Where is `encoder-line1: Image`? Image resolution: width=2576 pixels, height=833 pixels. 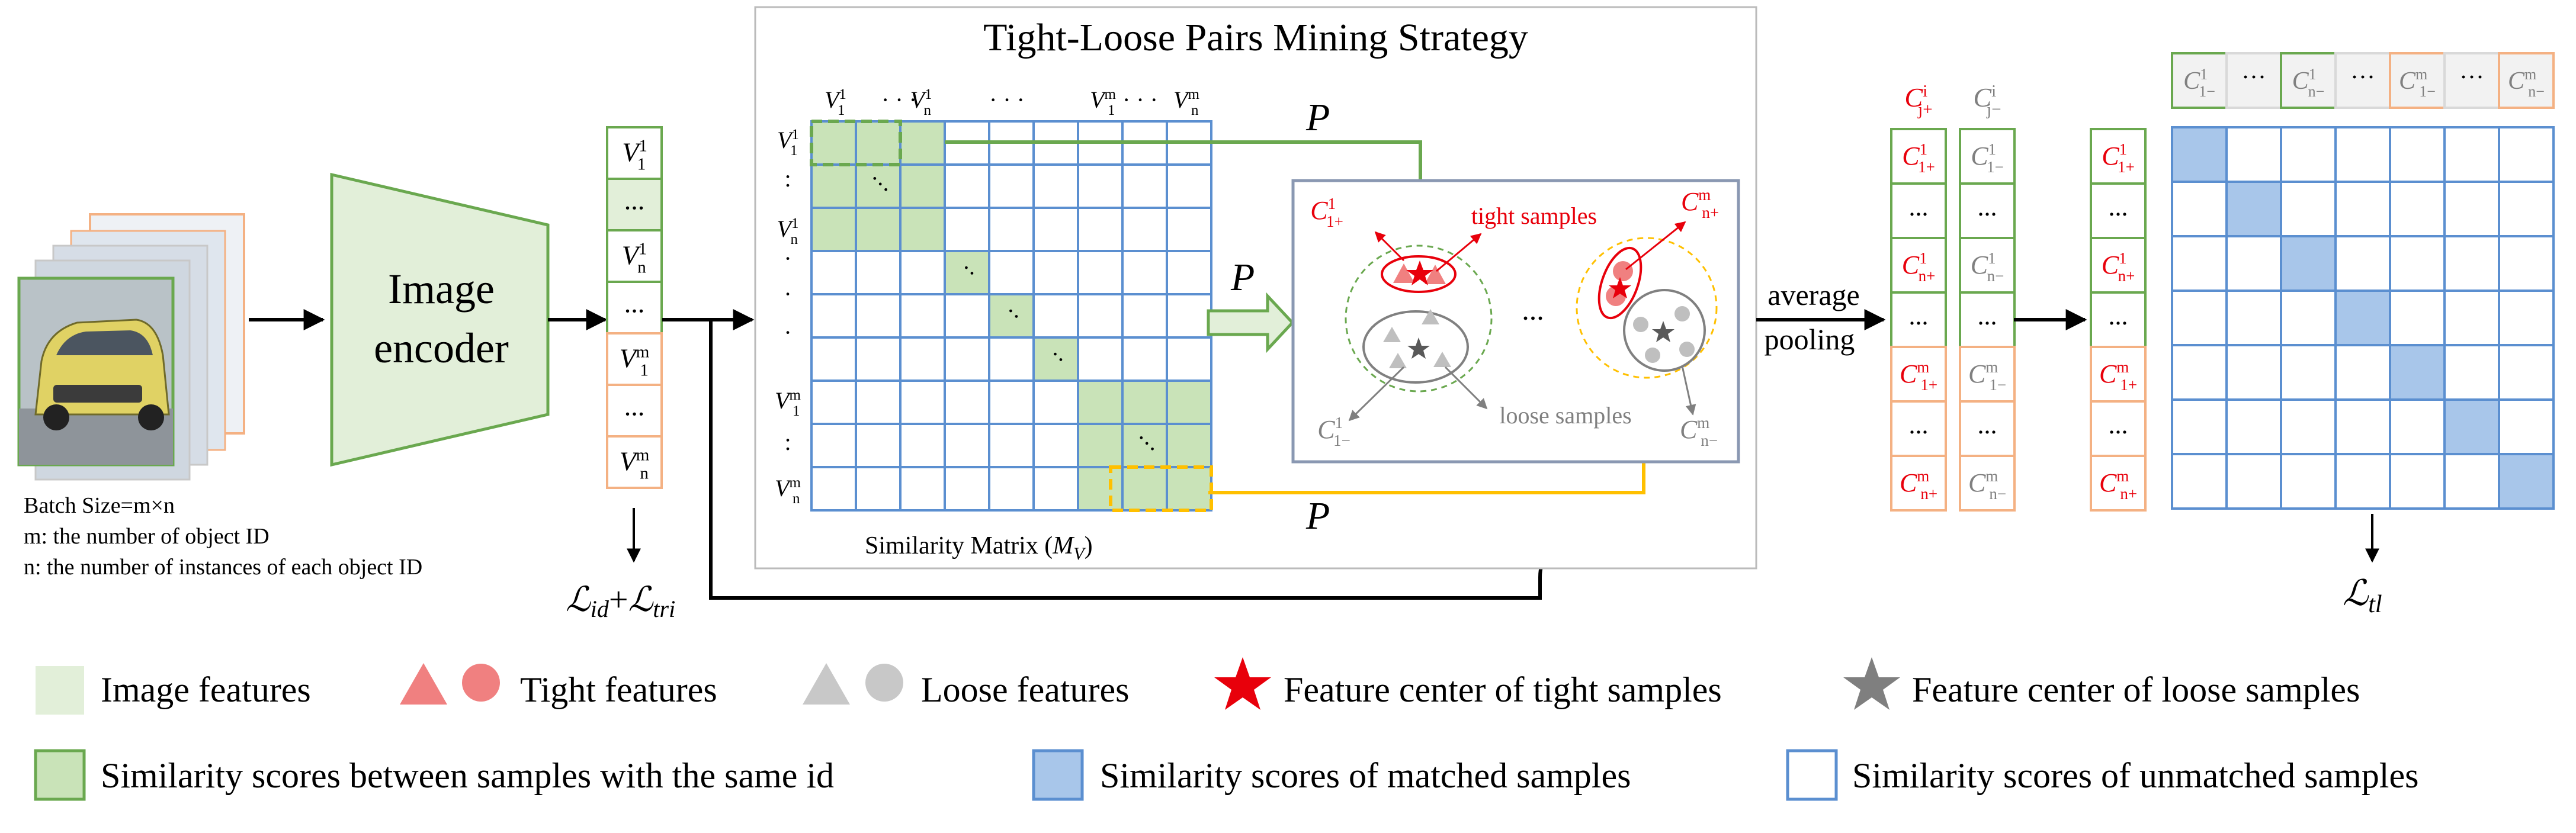 encoder-line1: Image is located at coordinates (441, 289).